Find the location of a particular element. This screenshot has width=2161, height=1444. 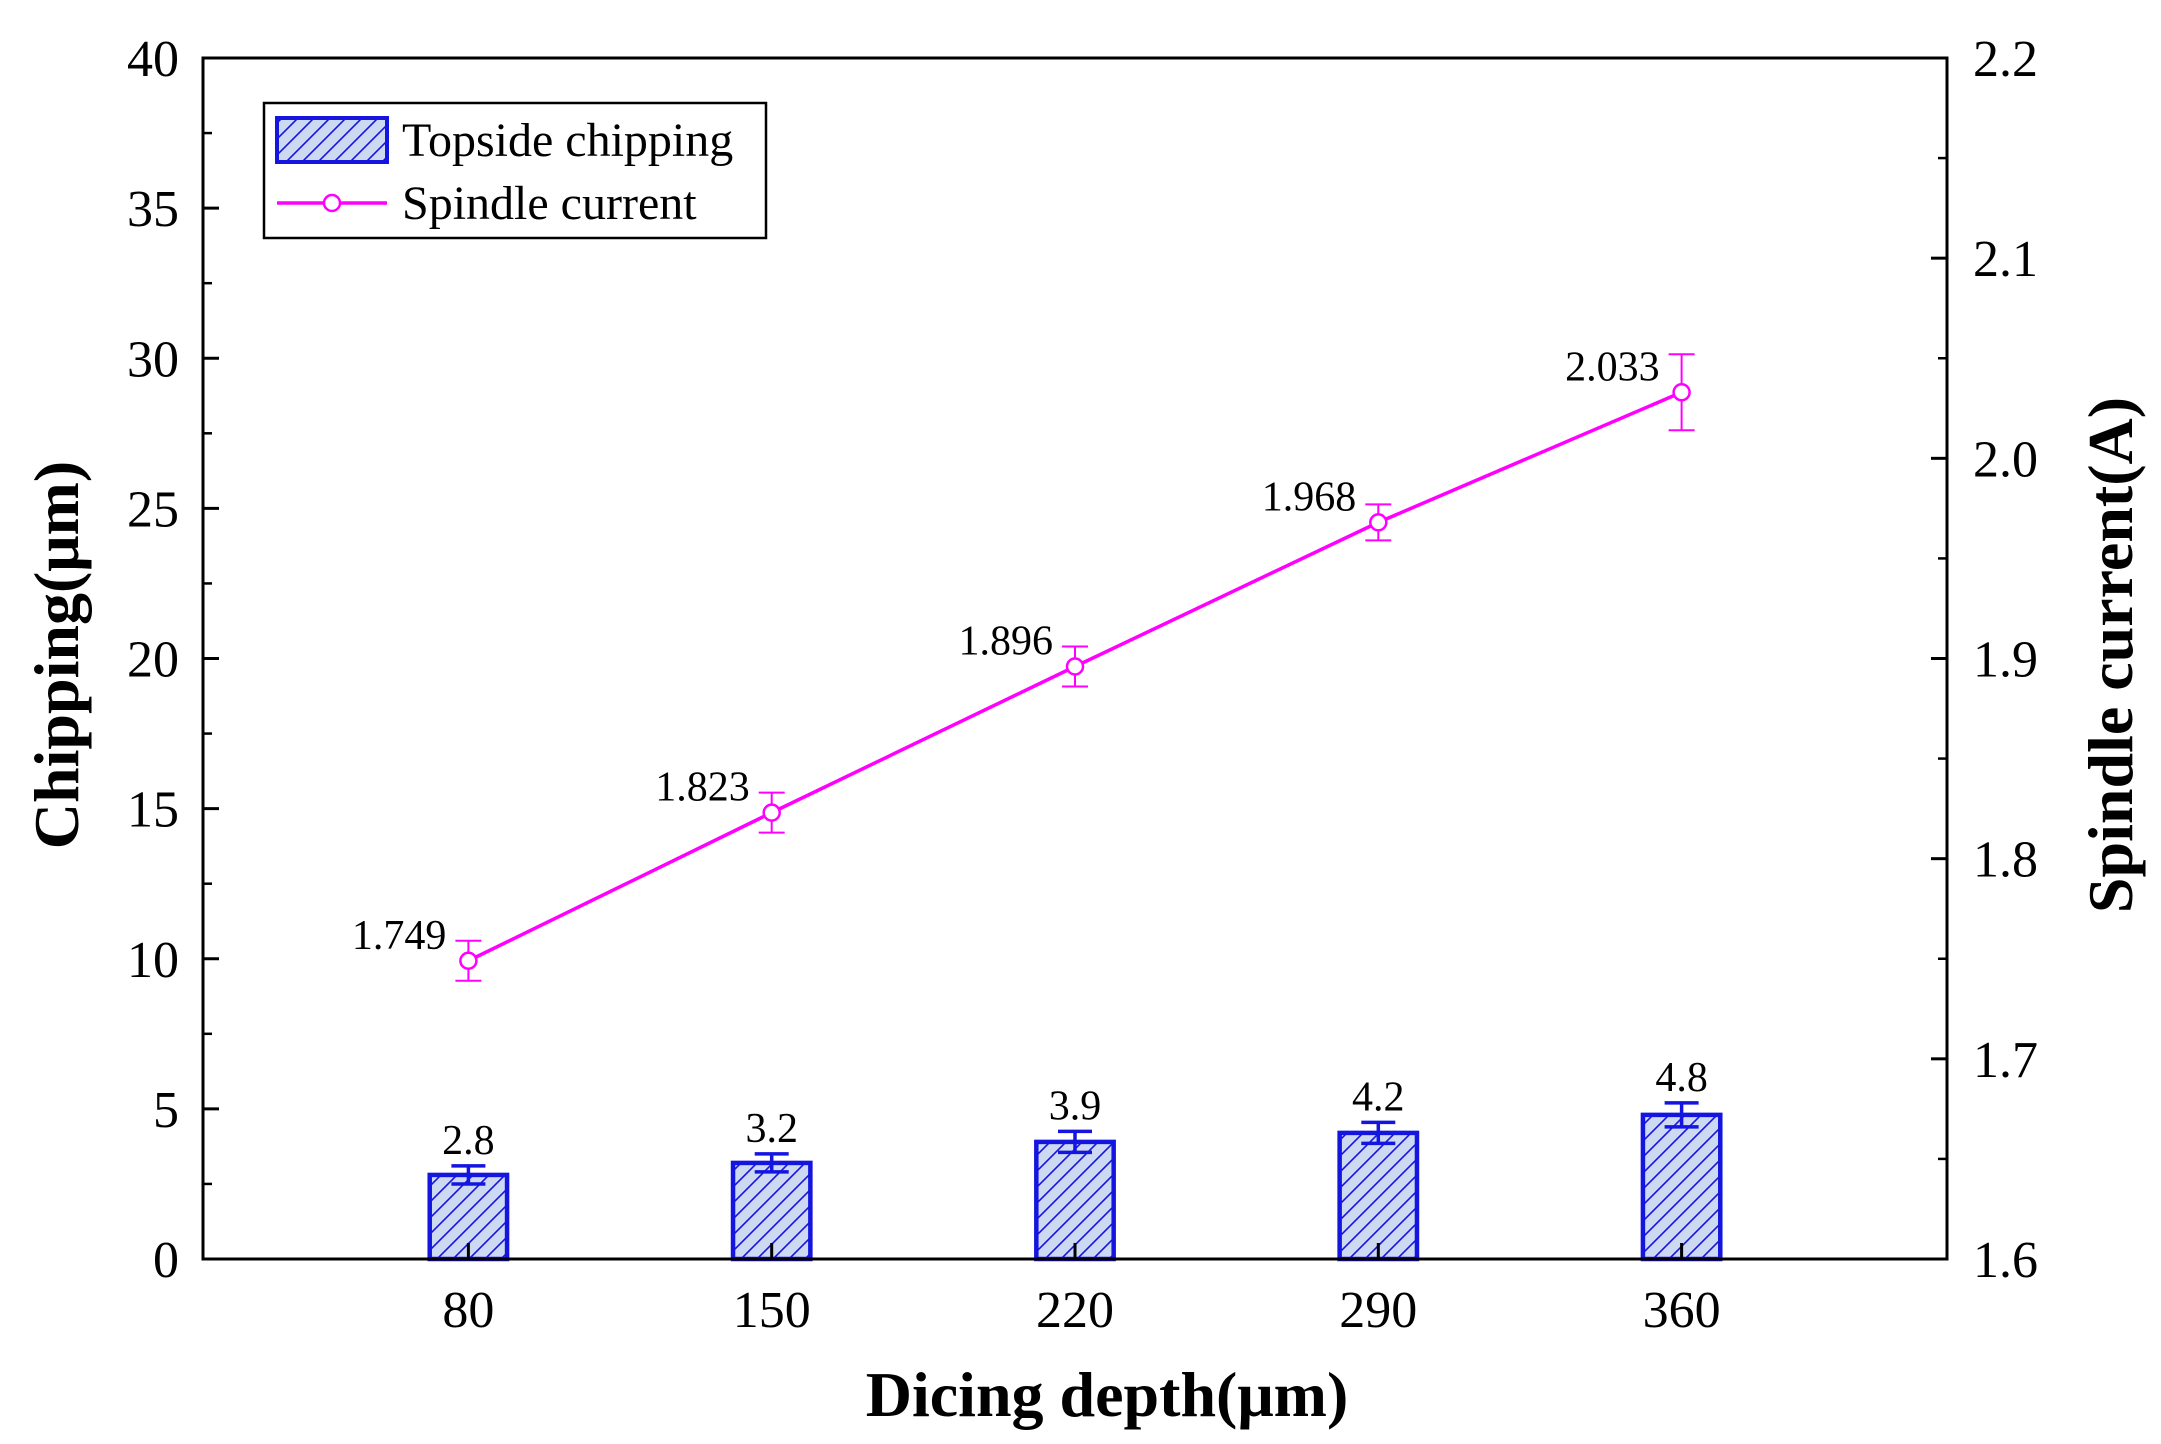

x-tick-label: 220 is located at coordinates (1075, 1310).